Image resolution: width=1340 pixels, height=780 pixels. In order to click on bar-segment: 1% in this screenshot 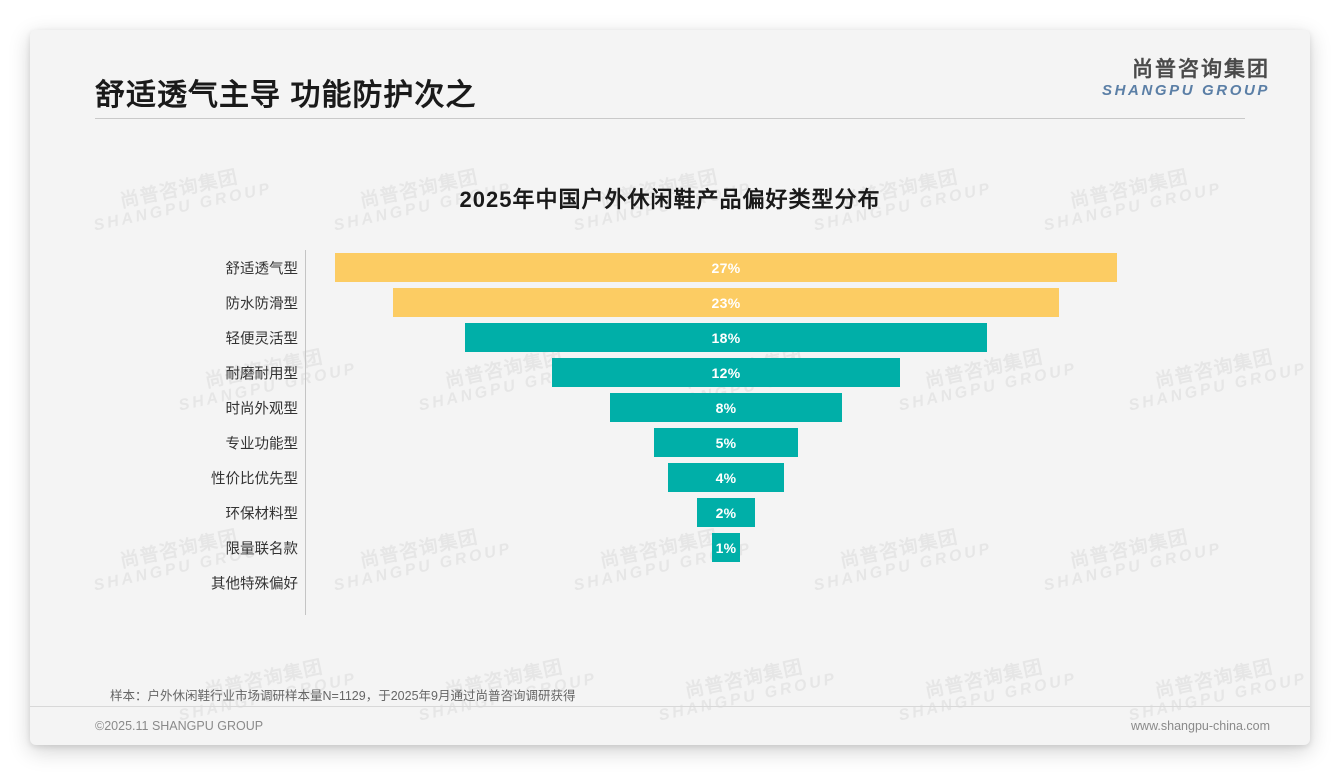, I will do `click(726, 547)`.